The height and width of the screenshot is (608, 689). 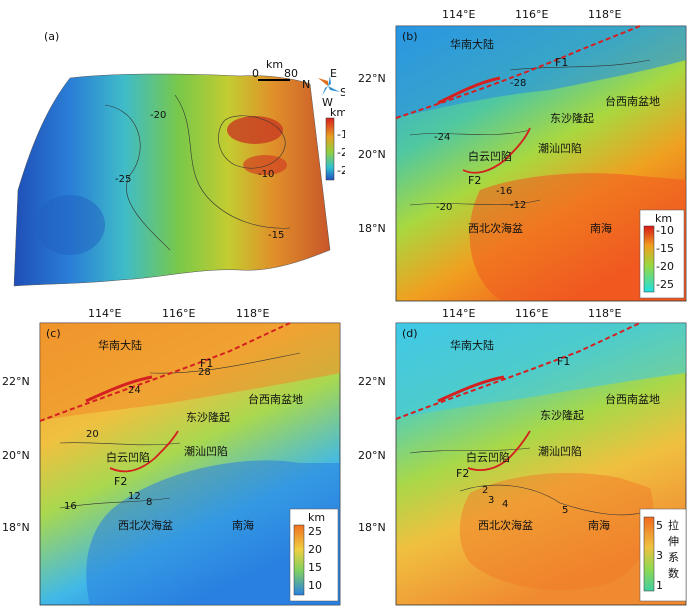 What do you see at coordinates (315, 585) in the screenshot?
I see `colorbar-c-tick: 10` at bounding box center [315, 585].